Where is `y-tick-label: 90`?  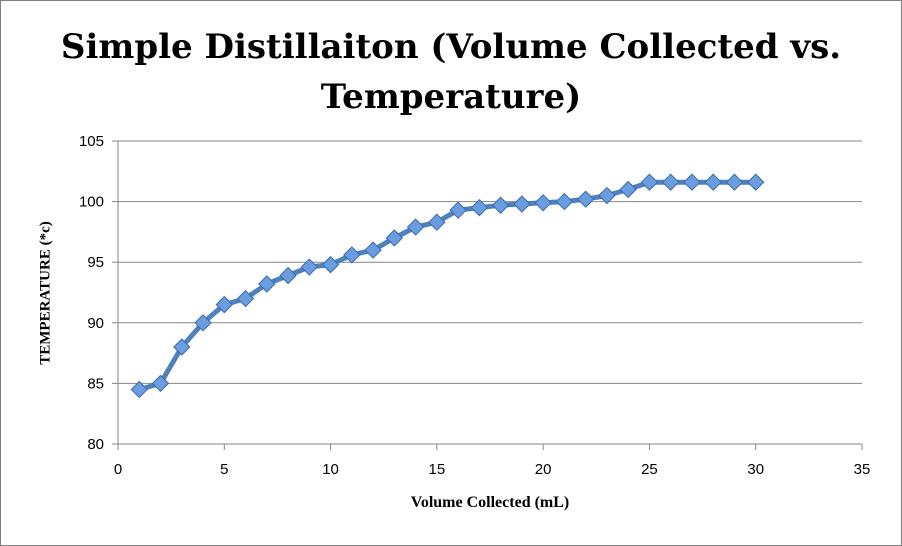 y-tick-label: 90 is located at coordinates (95, 323).